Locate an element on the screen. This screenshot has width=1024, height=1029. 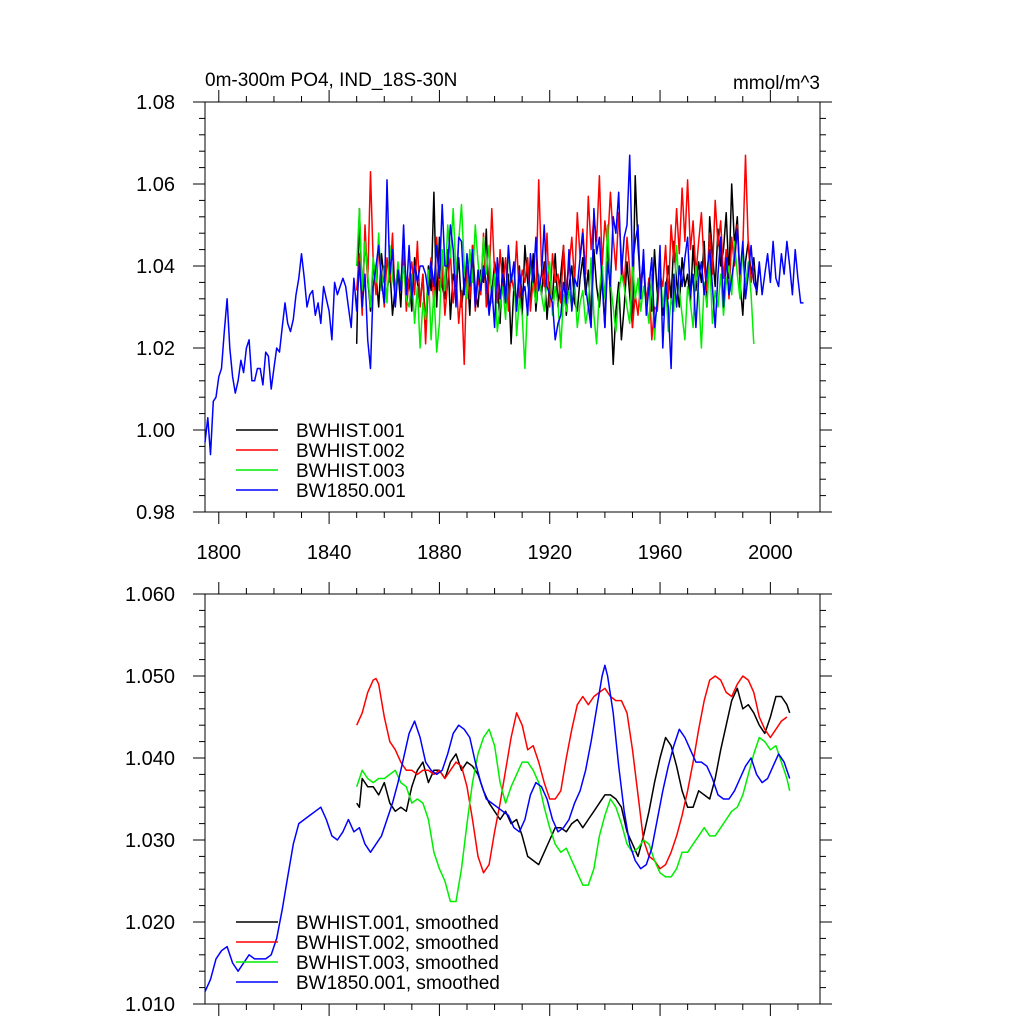
y-tick-label: 1.010 is located at coordinates (150, 1005).